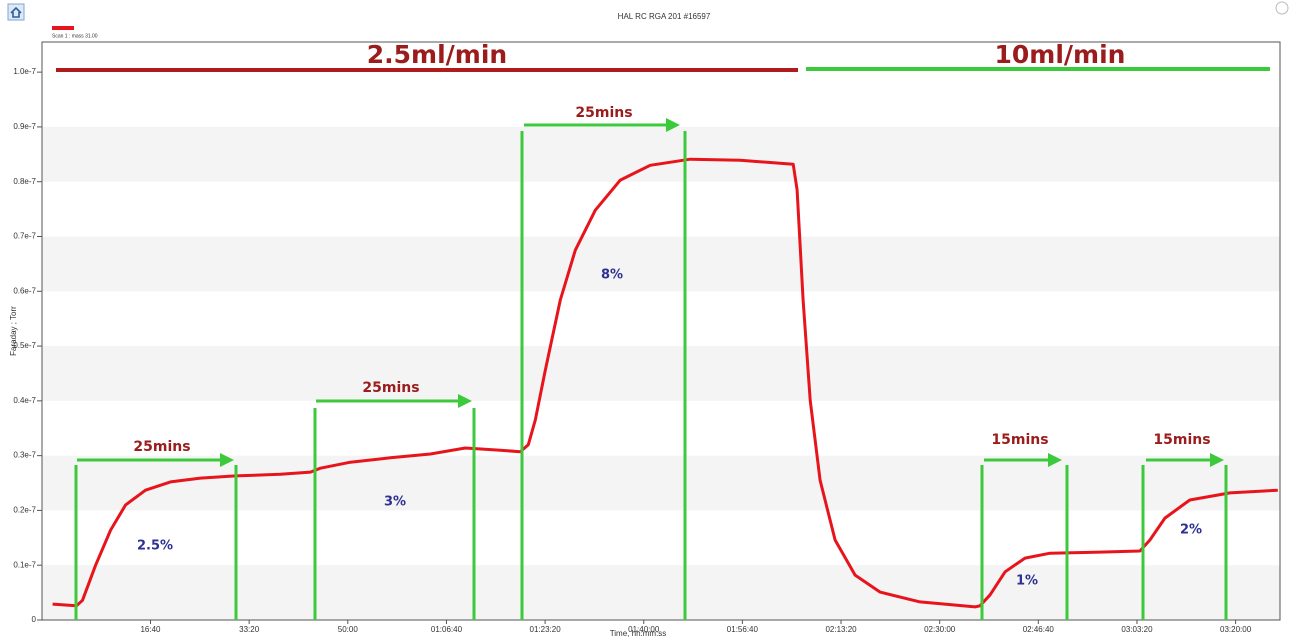 This screenshot has height=641, width=1289. What do you see at coordinates (743, 629) in the screenshot?
I see `x-tick-label: 01:56:40` at bounding box center [743, 629].